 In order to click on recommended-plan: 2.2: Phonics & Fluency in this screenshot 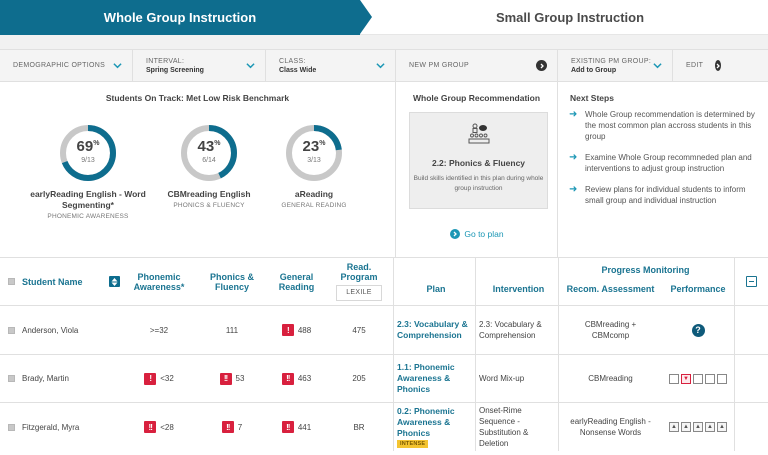, I will do `click(478, 163)`.